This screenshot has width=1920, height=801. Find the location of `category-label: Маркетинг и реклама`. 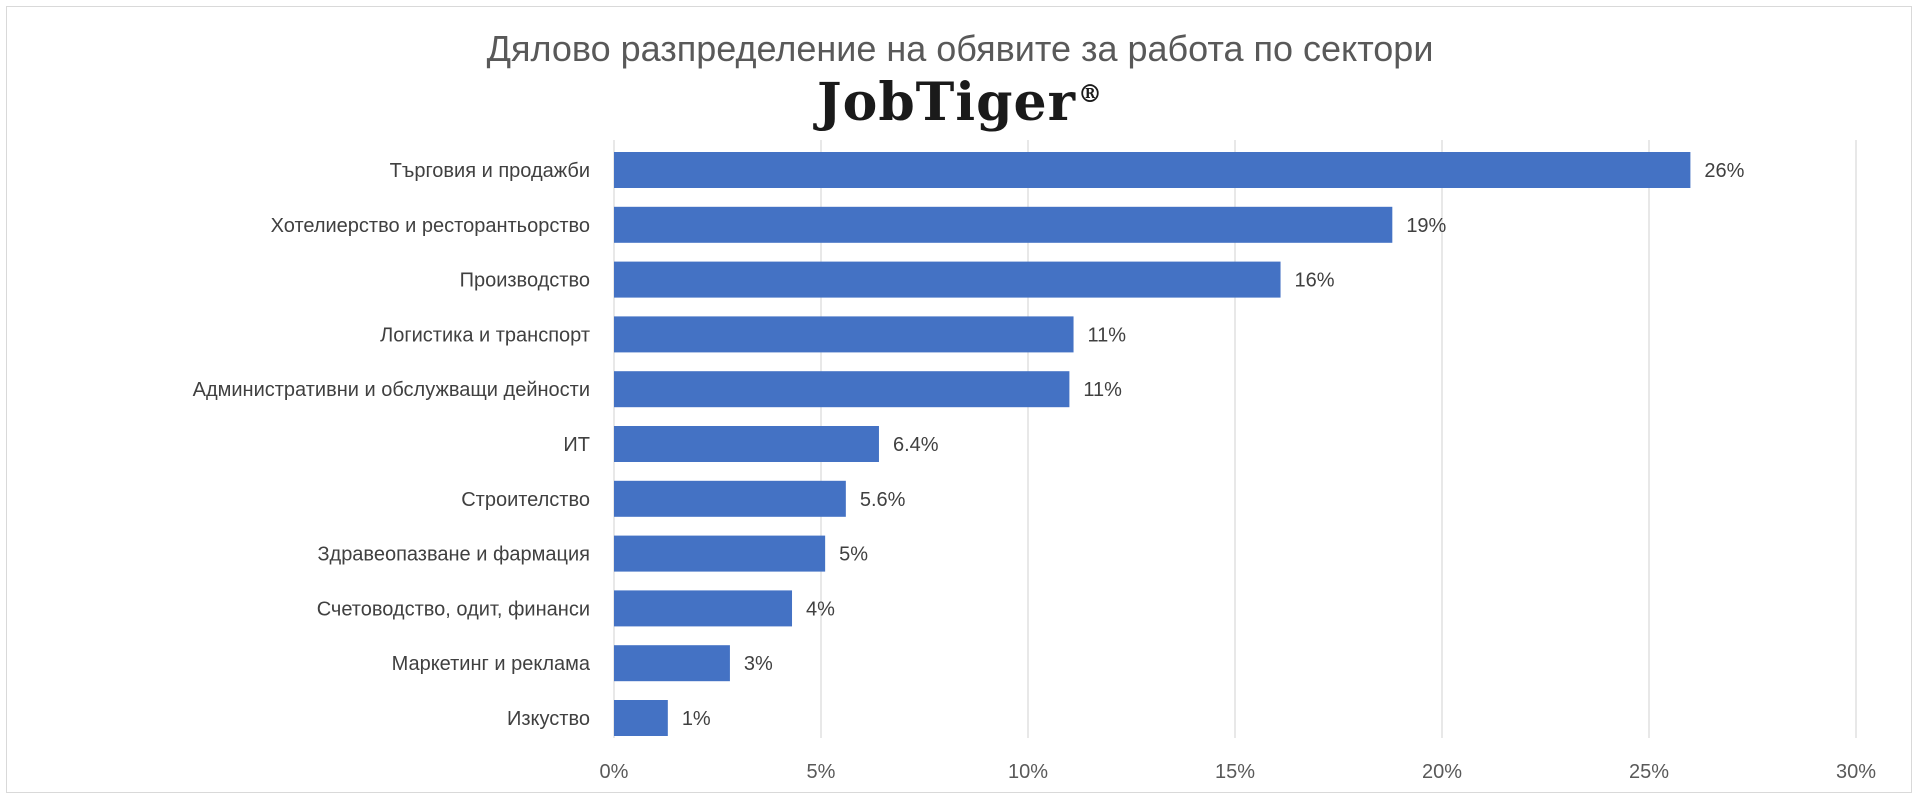

category-label: Маркетинг и реклама is located at coordinates (491, 664).